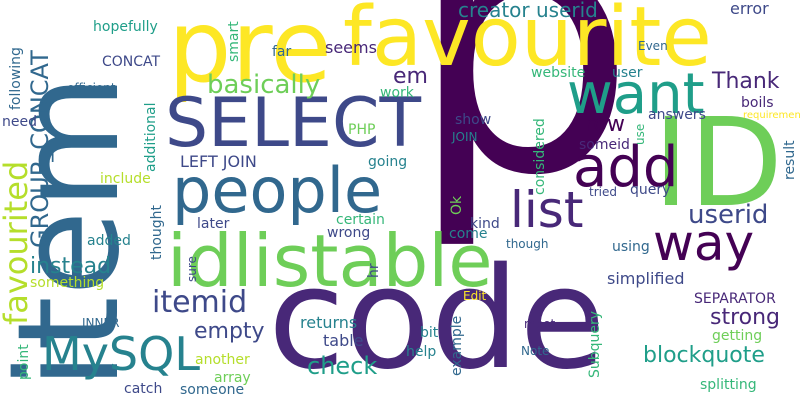  Describe the element at coordinates (527, 42) in the screenshot. I see `word-favourite: favourite` at that location.